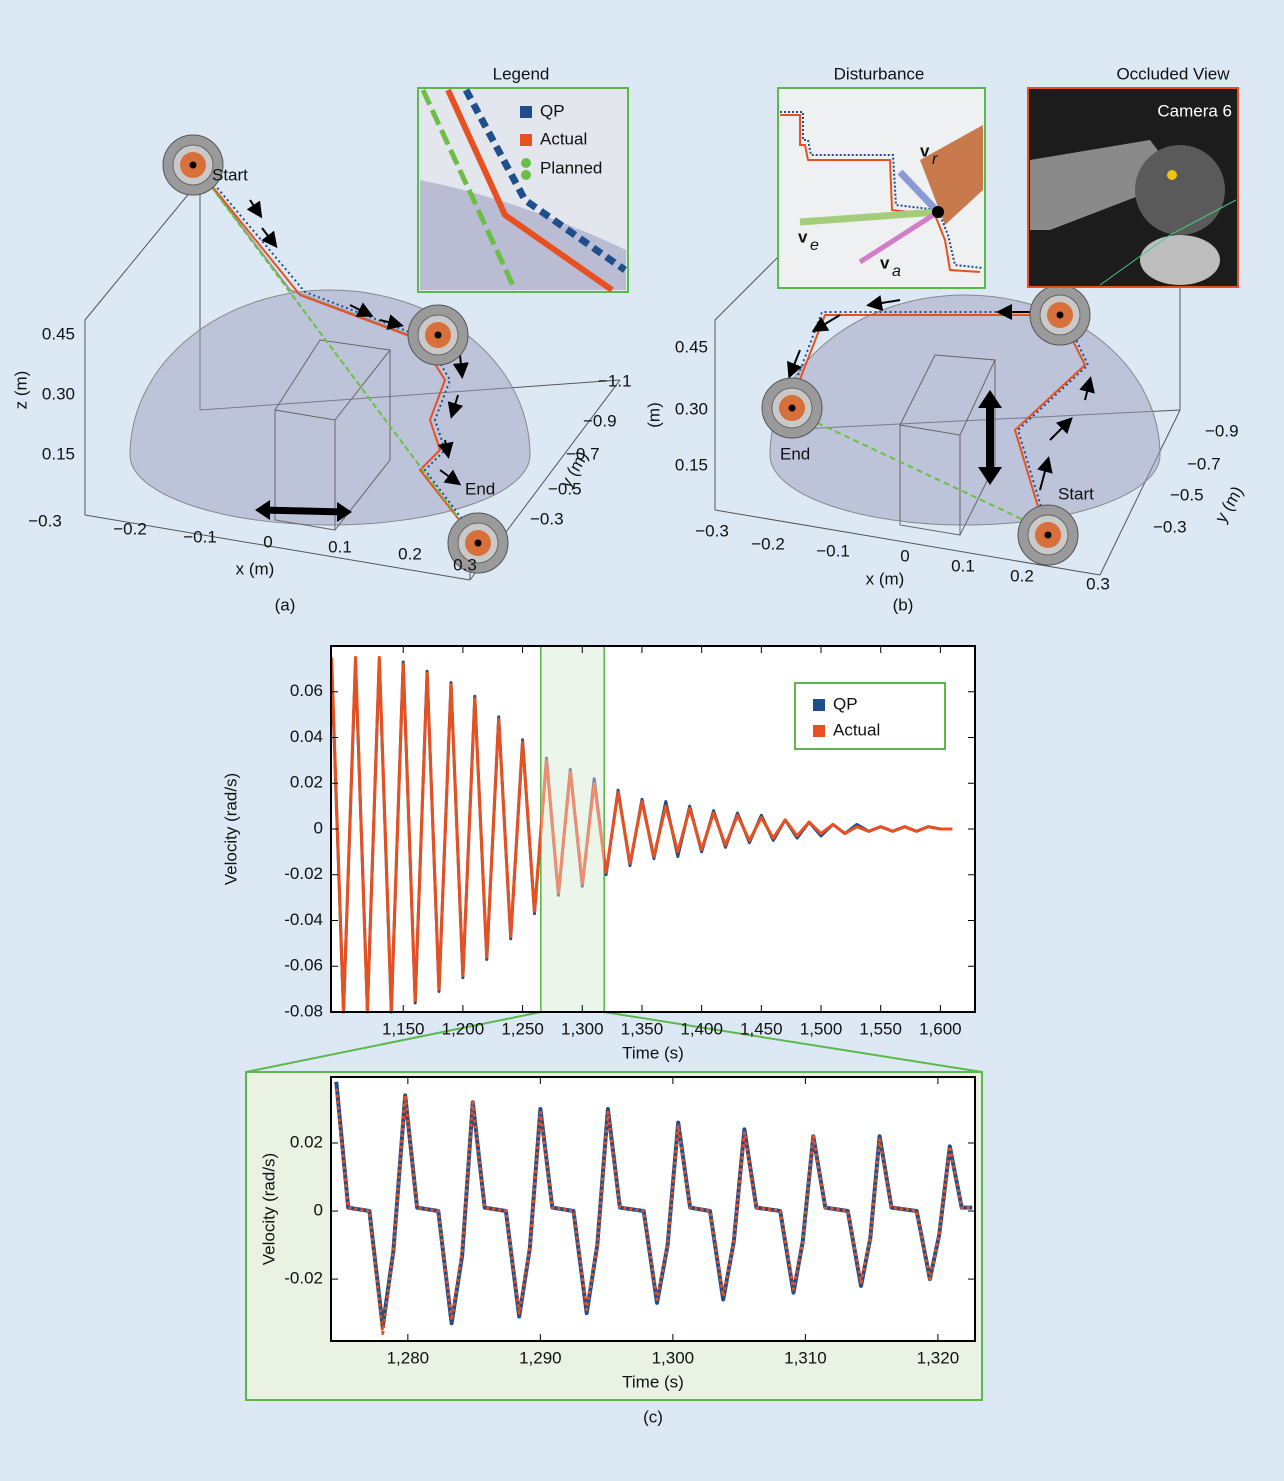 This screenshot has height=1481, width=1284. Describe the element at coordinates (571, 167) in the screenshot. I see `legend-label: Planned` at that location.